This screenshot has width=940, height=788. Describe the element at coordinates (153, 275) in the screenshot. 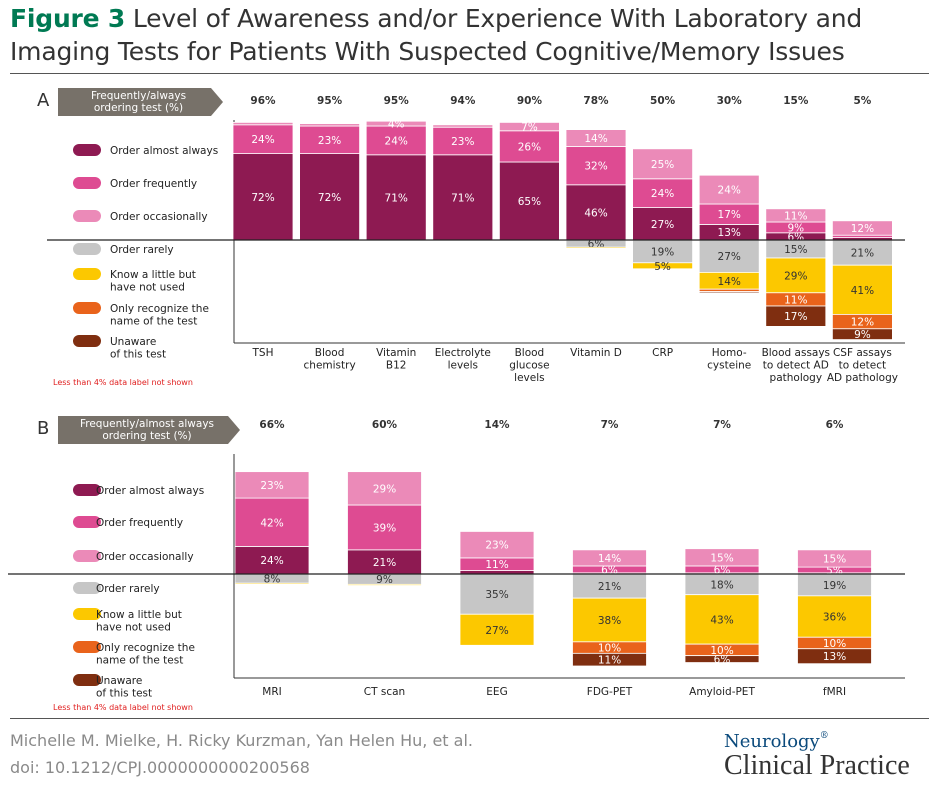

I see `panel-a-legend-label: Know a little but` at that location.